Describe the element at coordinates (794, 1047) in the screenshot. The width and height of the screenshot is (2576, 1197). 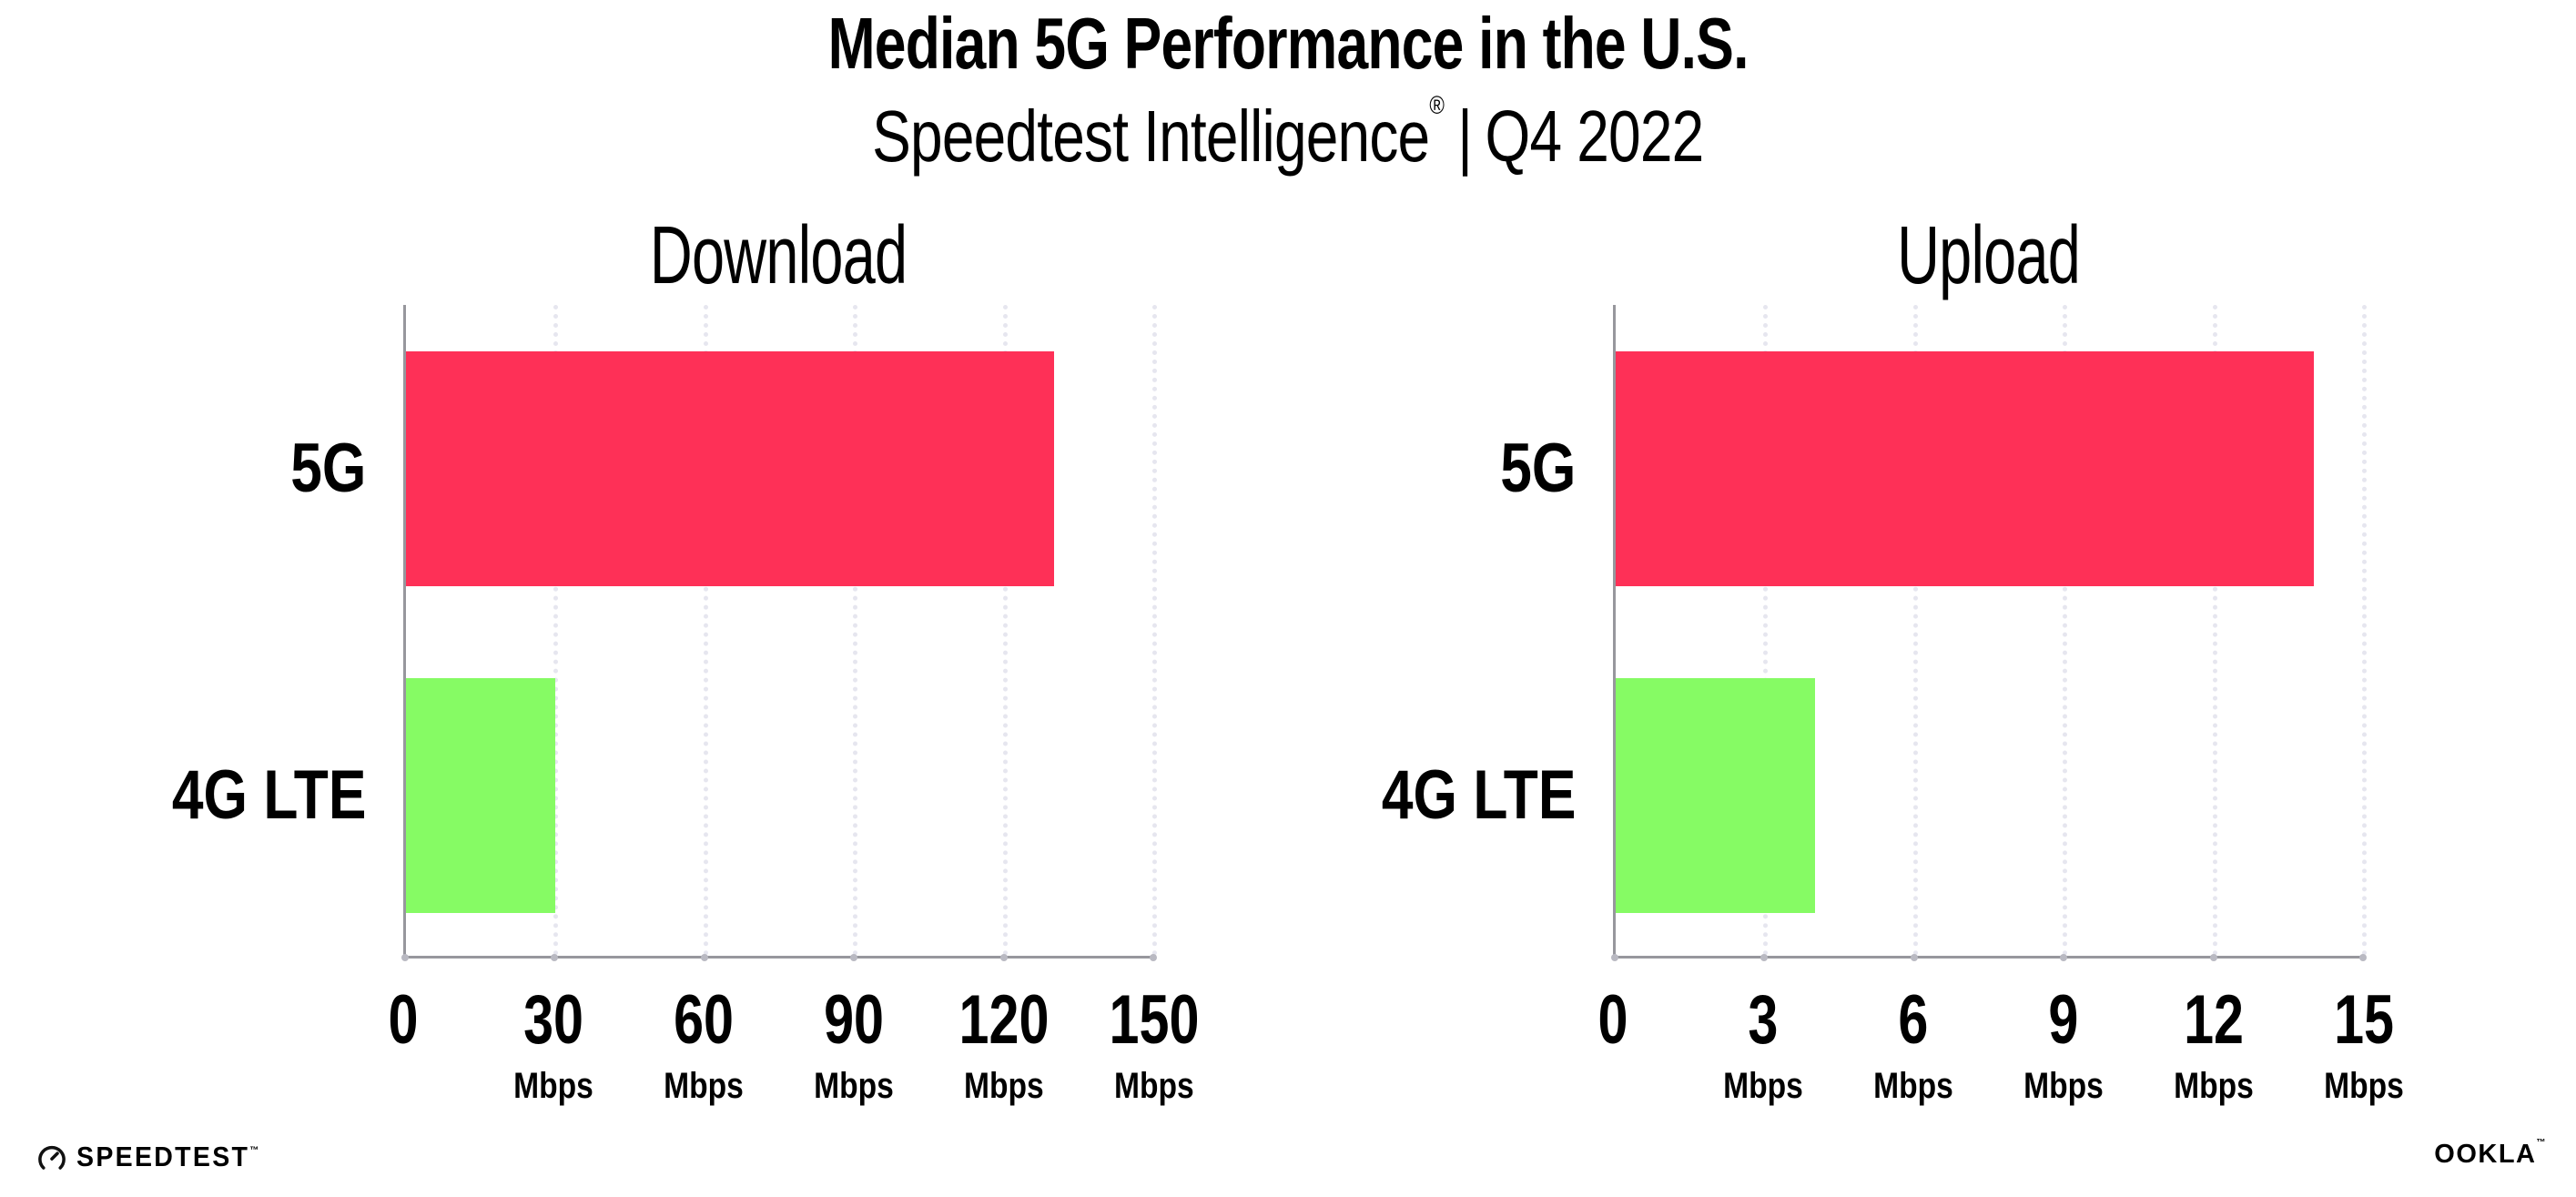
I see `x-axis-ticks: 0 30 Mbps 60 Mbps 90 Mbps 120 Mbps 150 Mbps` at that location.